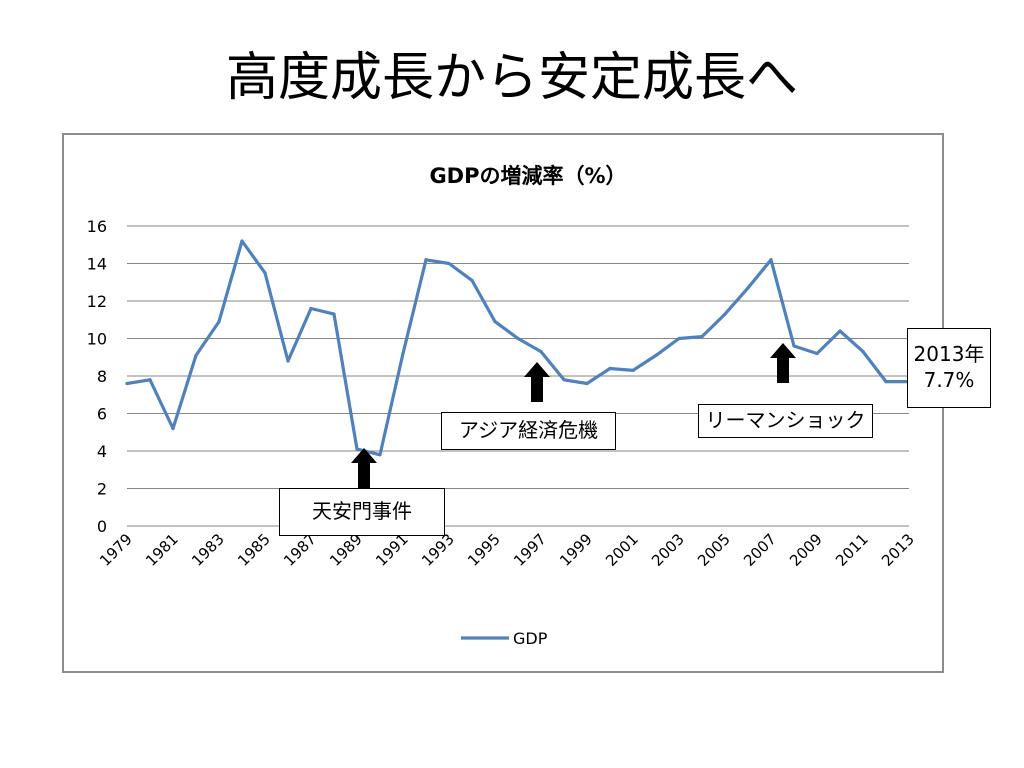 The width and height of the screenshot is (1024, 768). I want to click on y-tick-label: 12, so click(97, 301).